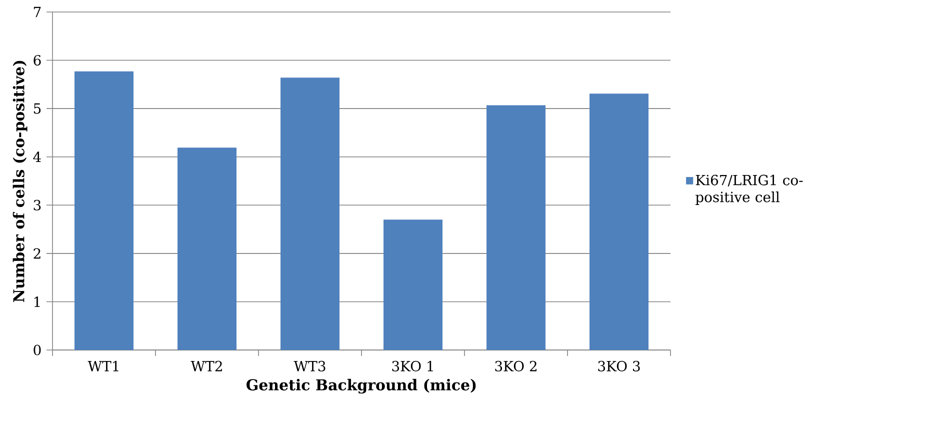 The image size is (950, 439). Describe the element at coordinates (20, 181) in the screenshot. I see `y-axis-title: Number of cells (co-positive)` at that location.